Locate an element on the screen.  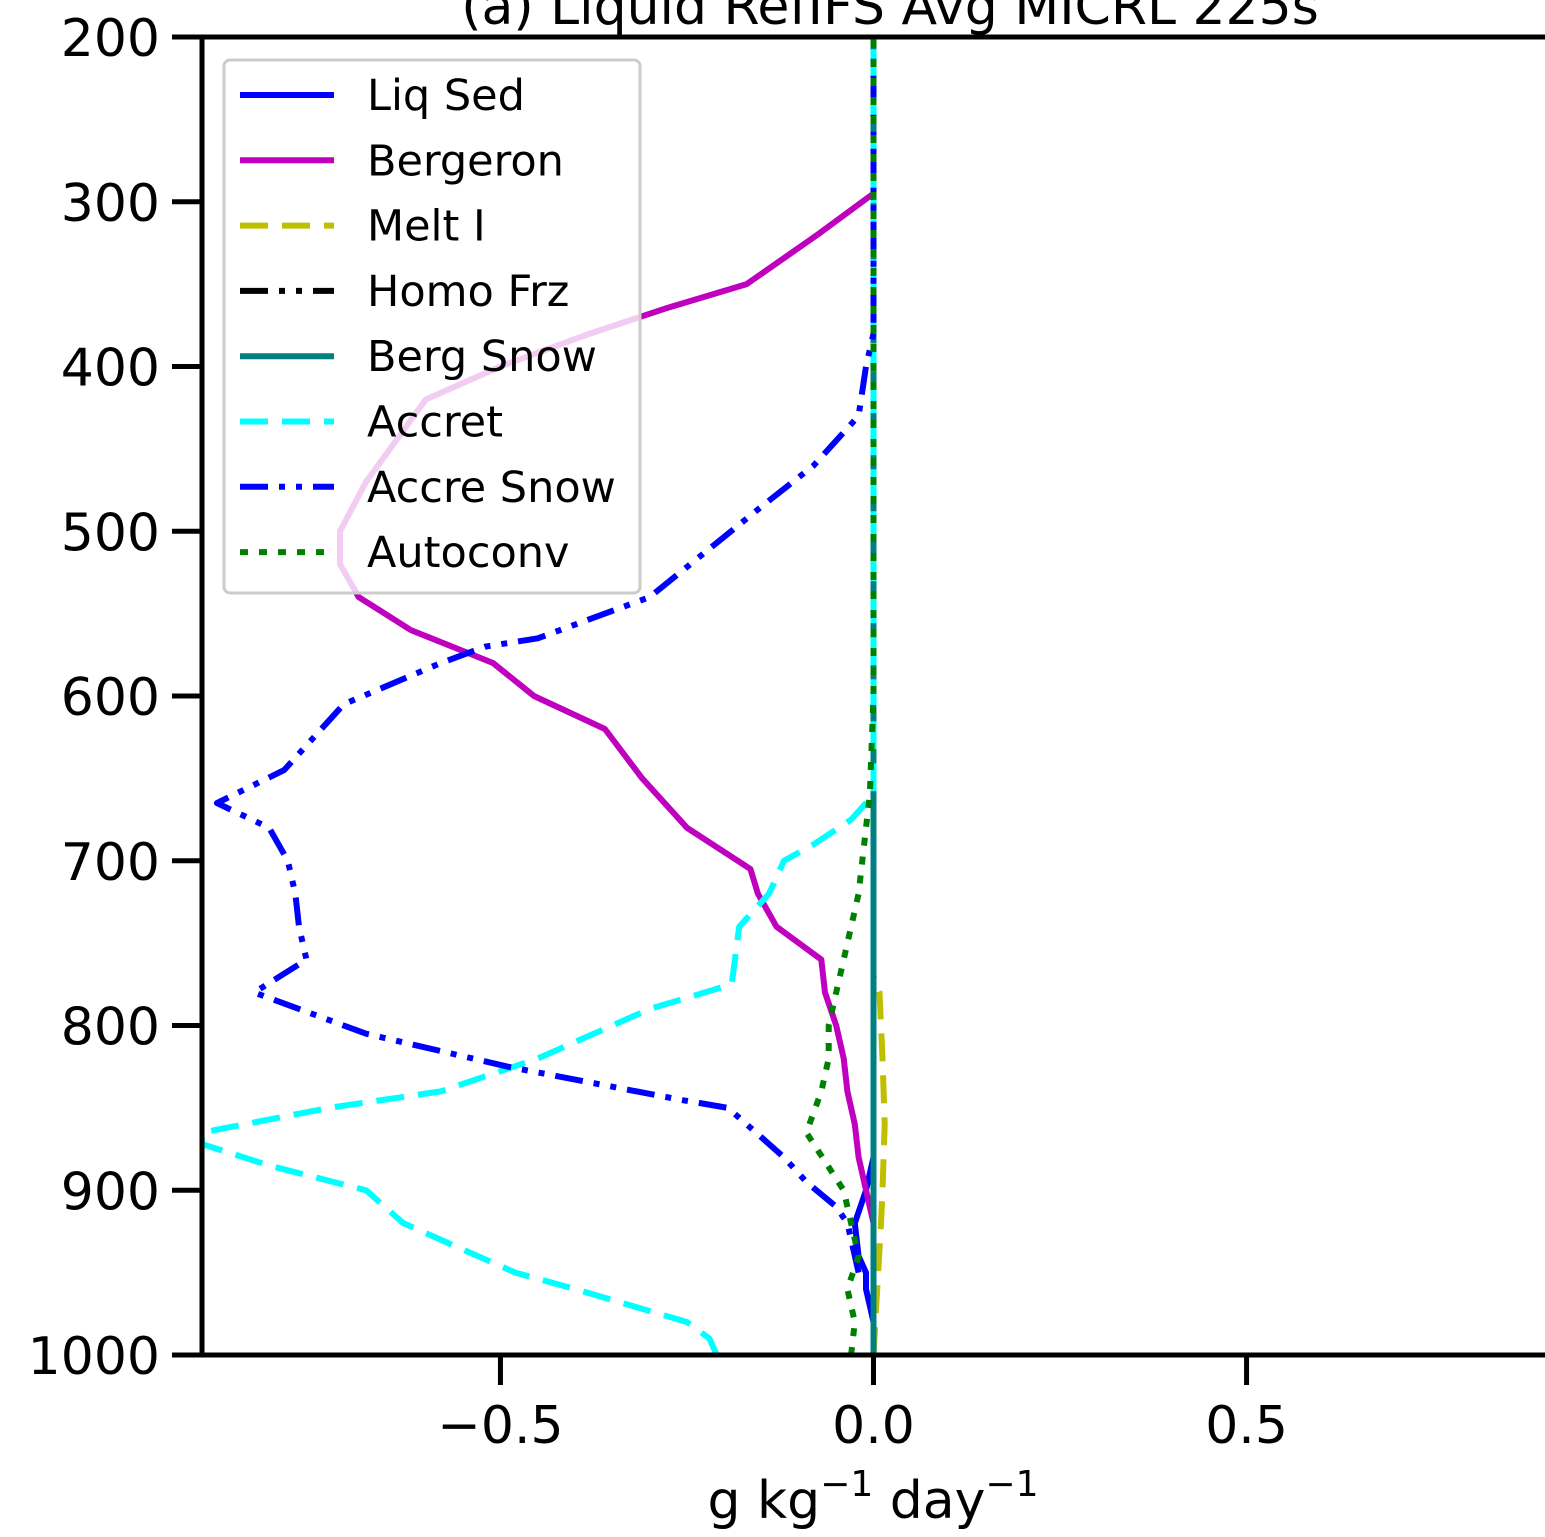
series-line-melt-i is located at coordinates (879, 696).